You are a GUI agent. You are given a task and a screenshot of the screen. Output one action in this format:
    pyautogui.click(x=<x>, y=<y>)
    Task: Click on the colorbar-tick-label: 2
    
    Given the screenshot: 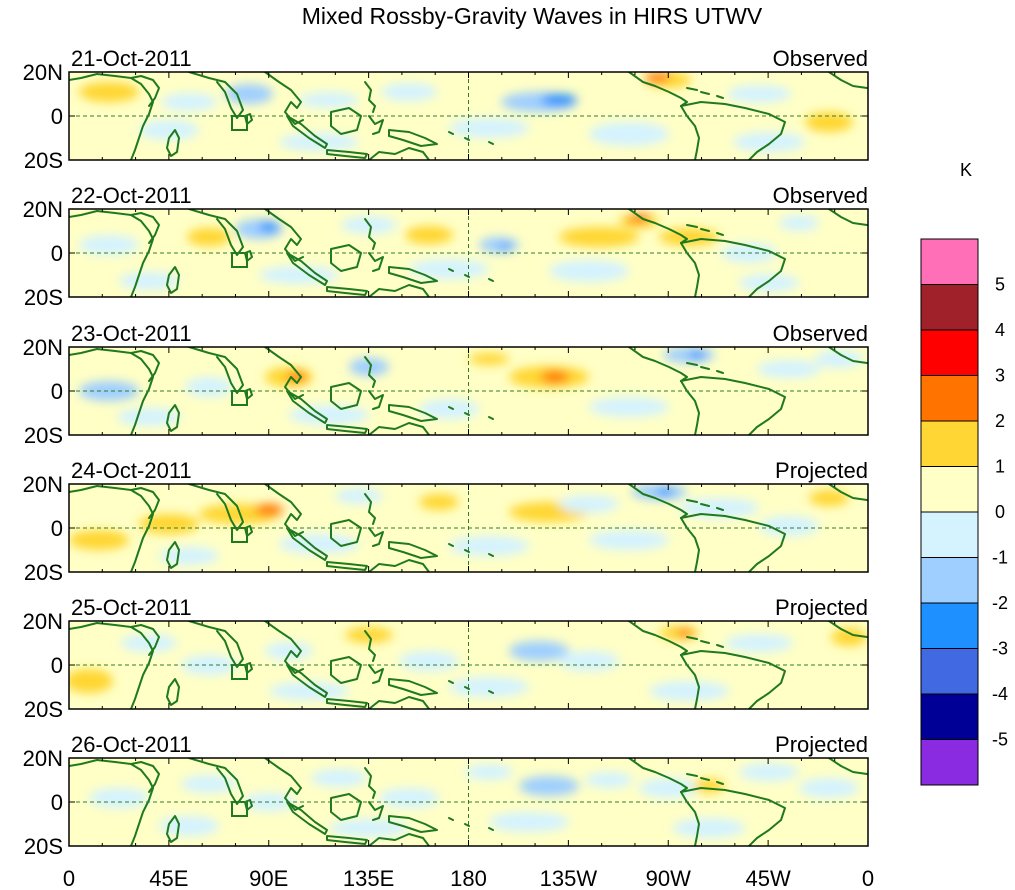 What is the action you would take?
    pyautogui.click(x=1000, y=421)
    